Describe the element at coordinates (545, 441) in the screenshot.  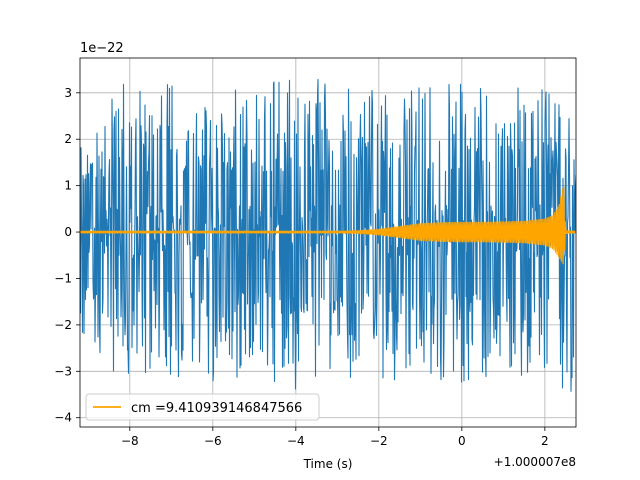
I see `x-tick-label: 2` at that location.